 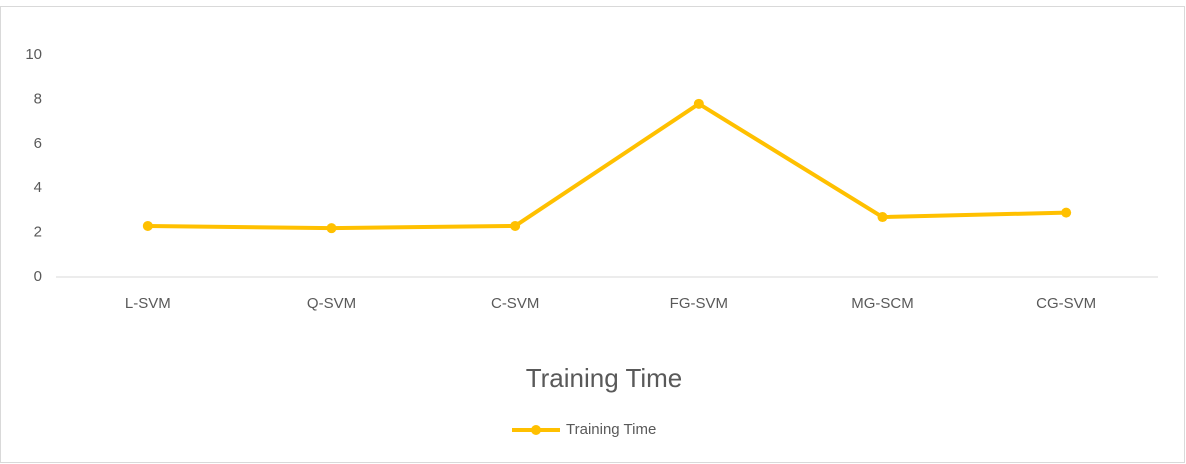 What do you see at coordinates (148, 303) in the screenshot?
I see `x-tick-label: L-SVM` at bounding box center [148, 303].